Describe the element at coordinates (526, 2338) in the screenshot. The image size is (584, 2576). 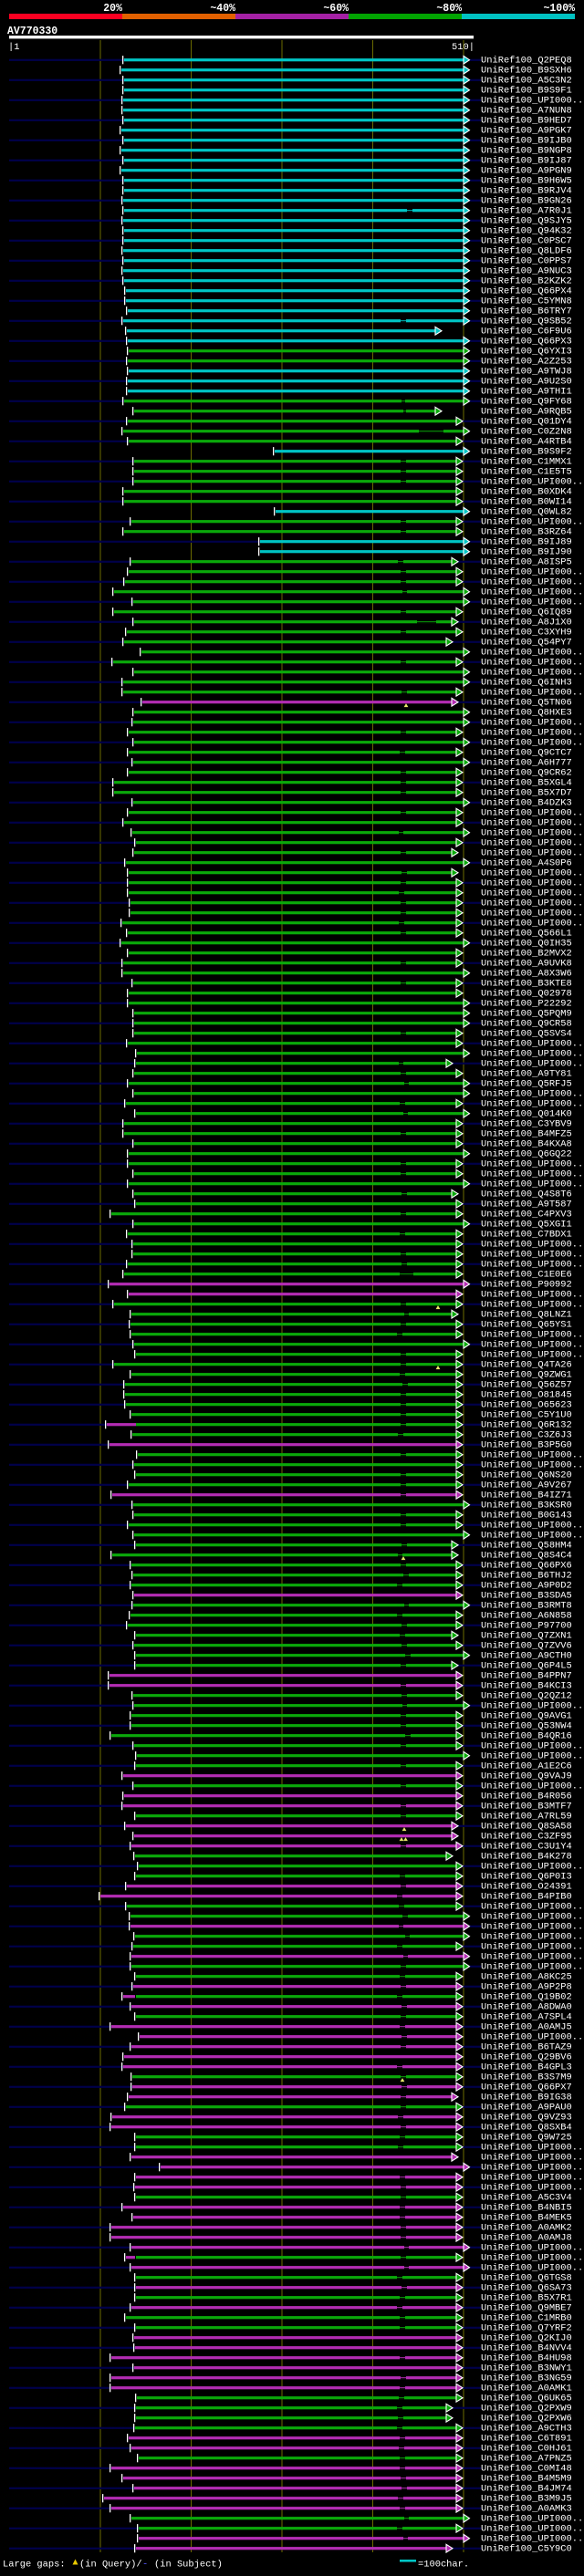
I see `svg-text: UniRef100_Q2KIJ0` at that location.